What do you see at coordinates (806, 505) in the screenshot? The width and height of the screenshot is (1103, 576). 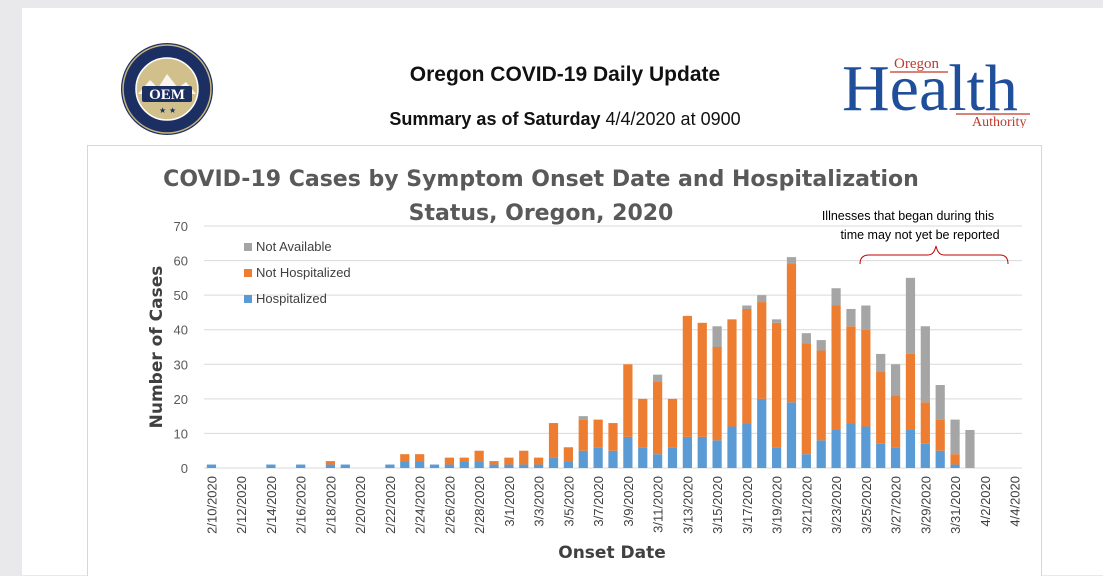 I see `x-tick-label: 3/21/2020` at bounding box center [806, 505].